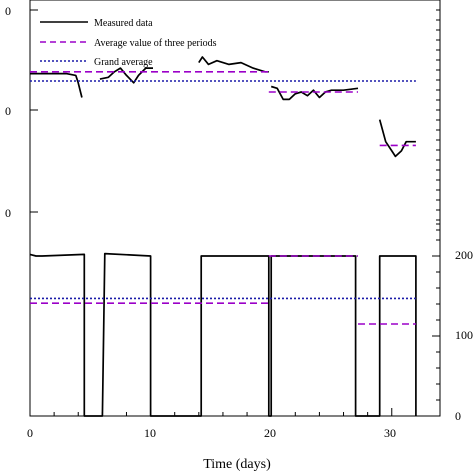 This screenshot has width=474, height=474. Describe the element at coordinates (270, 433) in the screenshot. I see `x-tick-label-20: 20` at that location.